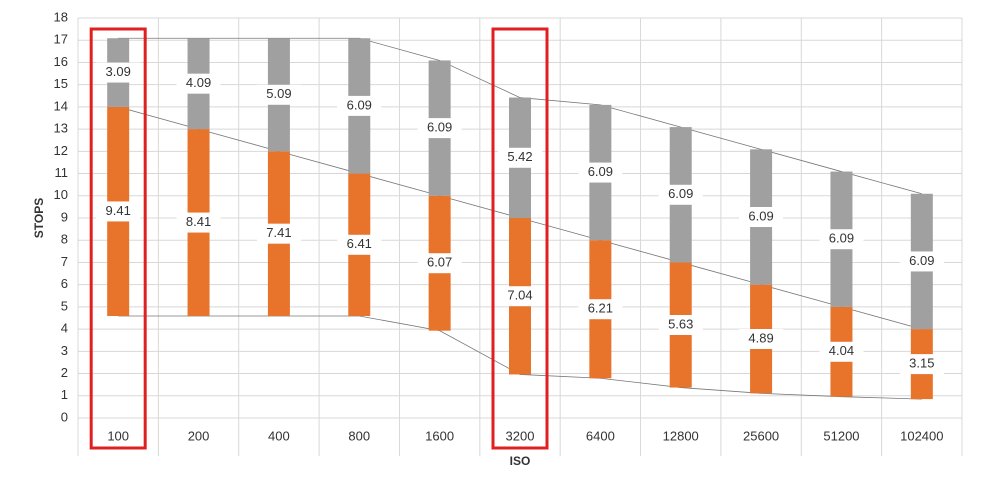 Image resolution: width=1000 pixels, height=485 pixels. Describe the element at coordinates (439, 435) in the screenshot. I see `x-tick-label: 1600` at that location.